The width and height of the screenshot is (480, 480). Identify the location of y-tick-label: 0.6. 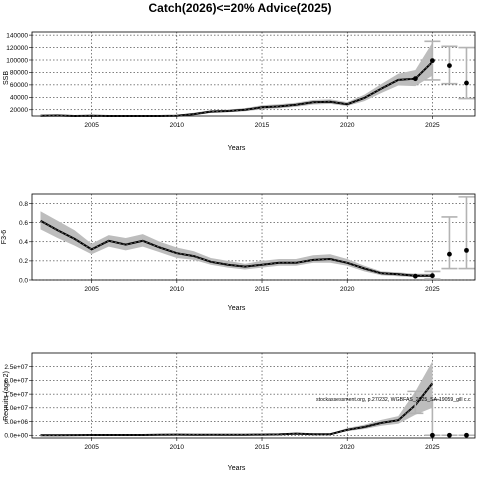
(23, 223).